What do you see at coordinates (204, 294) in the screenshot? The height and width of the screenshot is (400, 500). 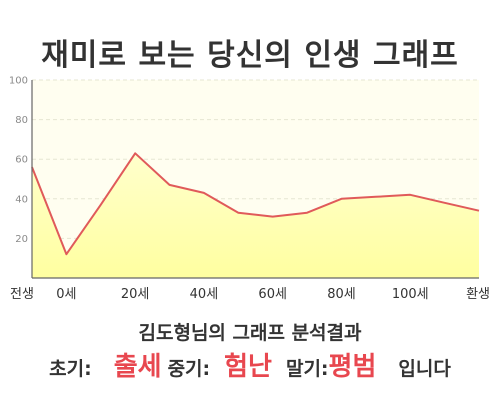 I see `x-tick-label: 40세` at bounding box center [204, 294].